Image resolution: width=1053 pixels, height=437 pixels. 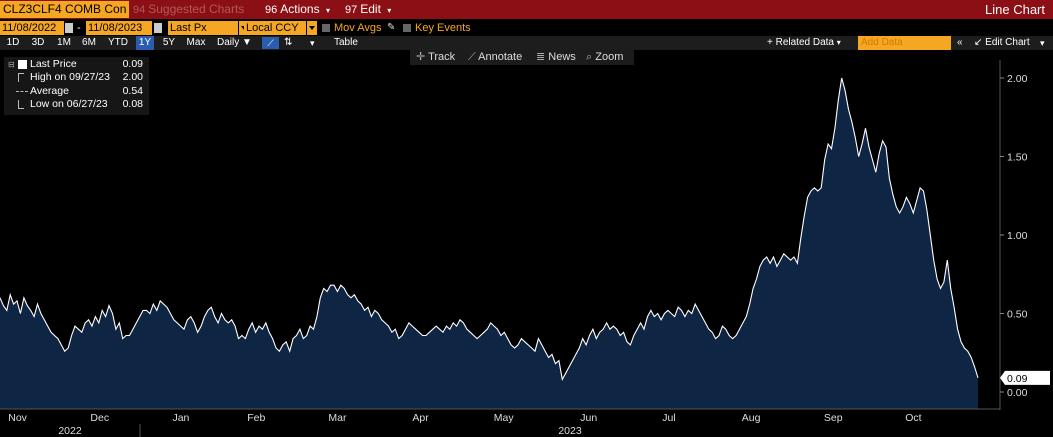 I want to click on news-tool: ≣ News, so click(x=556, y=57).